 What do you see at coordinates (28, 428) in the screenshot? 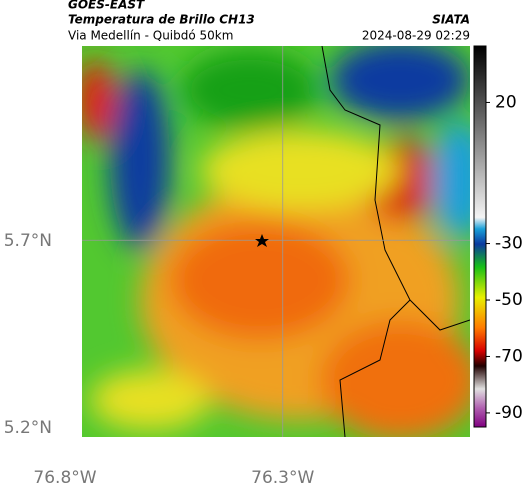
I see `y-tick-label: 5.2°N` at bounding box center [28, 428].